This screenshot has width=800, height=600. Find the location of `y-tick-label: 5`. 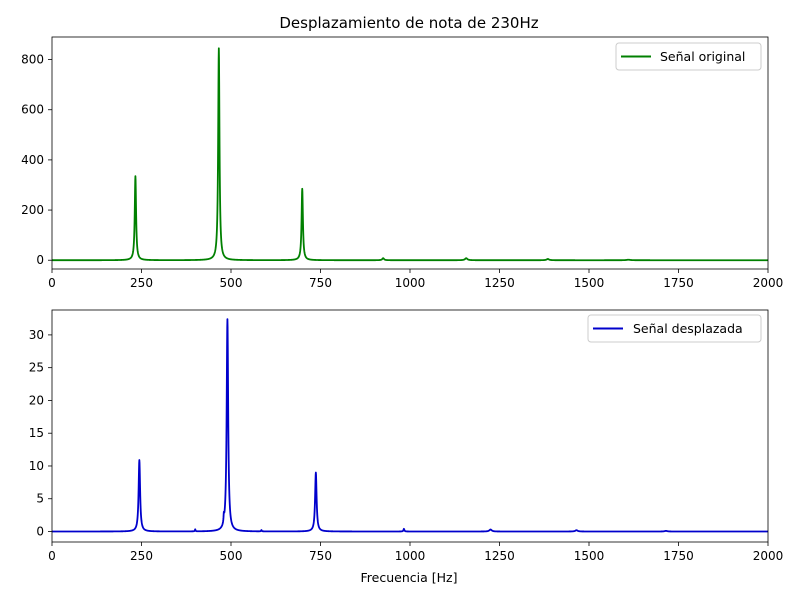

y-tick-label: 5 is located at coordinates (40, 499).